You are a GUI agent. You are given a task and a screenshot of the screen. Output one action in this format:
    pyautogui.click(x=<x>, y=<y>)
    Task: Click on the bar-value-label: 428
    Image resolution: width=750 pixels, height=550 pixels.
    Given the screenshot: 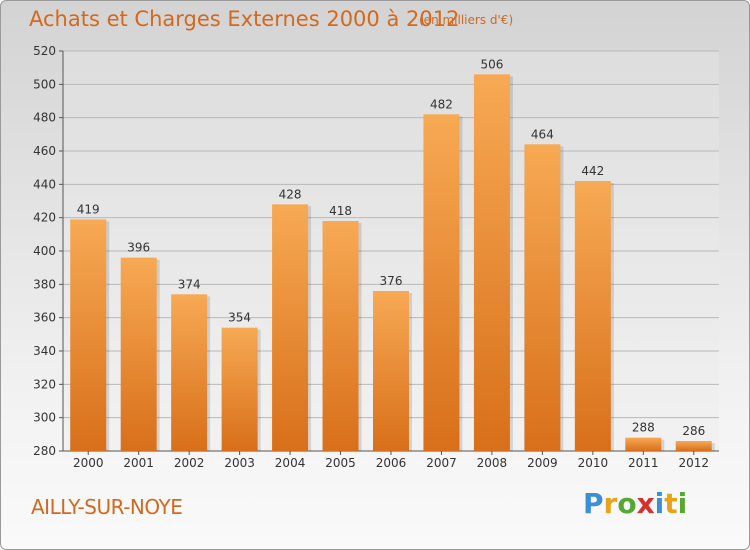 What is the action you would take?
    pyautogui.click(x=290, y=194)
    